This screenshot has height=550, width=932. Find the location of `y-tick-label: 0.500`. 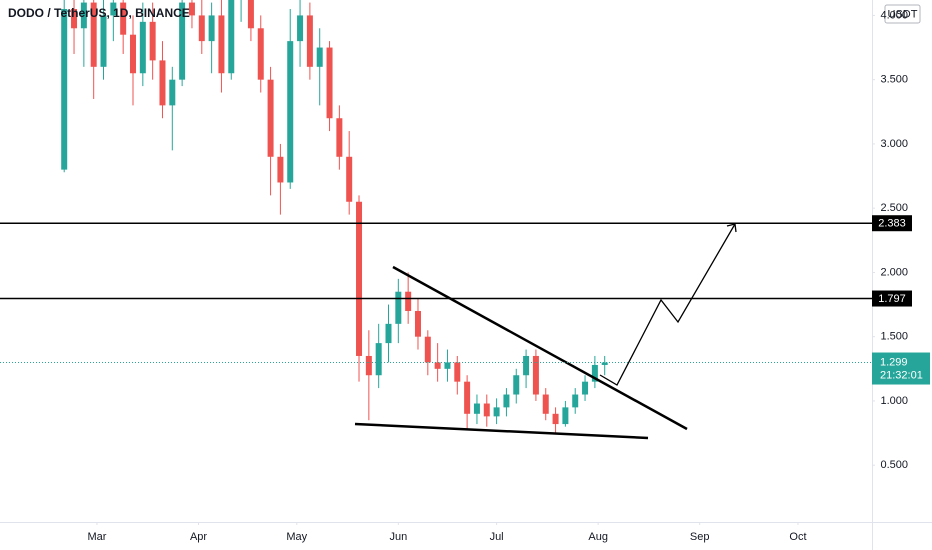

y-tick-label: 0.500 is located at coordinates (894, 465).